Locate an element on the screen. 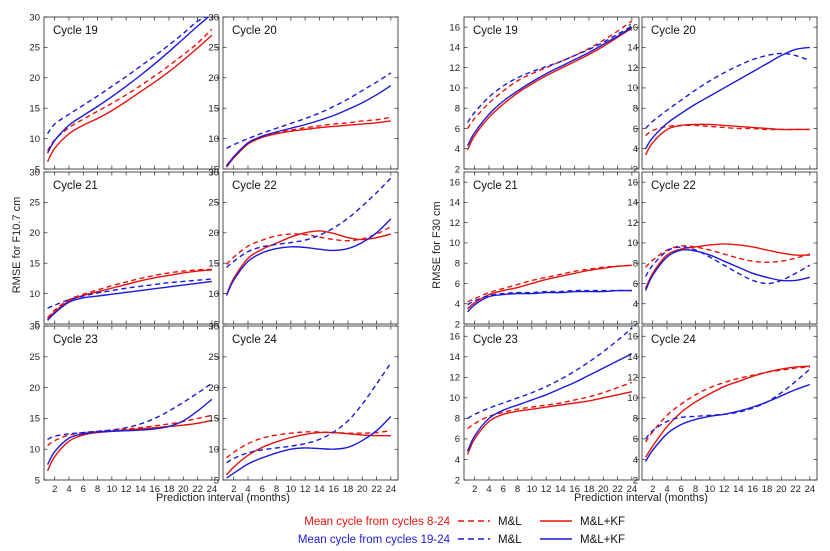 This screenshot has width=830, height=551. x-tick-label: 10 is located at coordinates (291, 489).